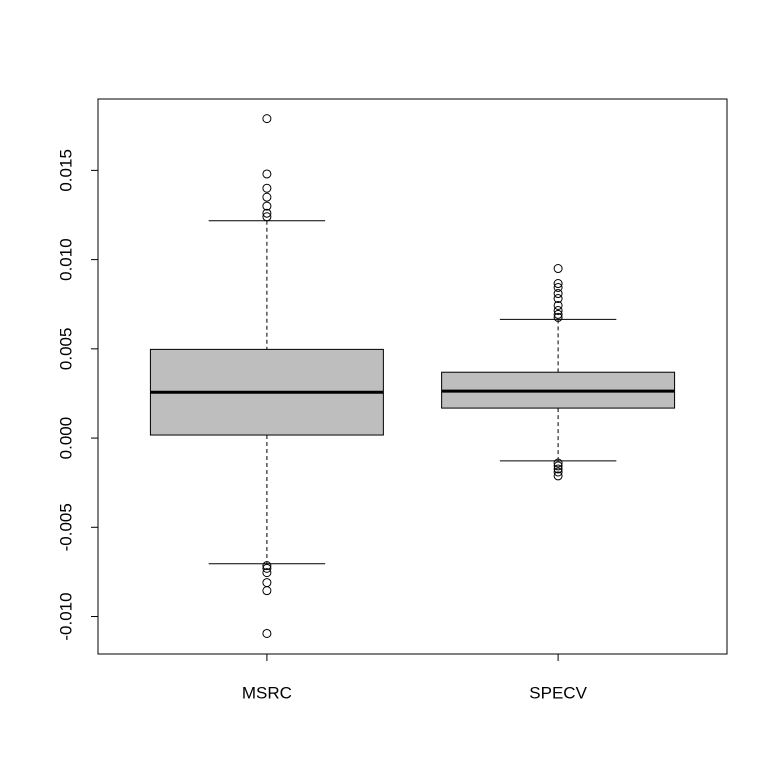 Image resolution: width=778 pixels, height=777 pixels. I want to click on x-tick-label: MSRC, so click(267, 692).